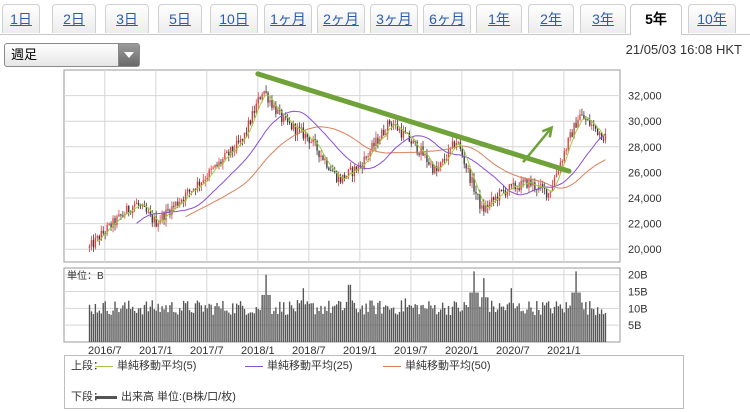  I want to click on tab-2m: 2ヶ月, so click(341, 18).